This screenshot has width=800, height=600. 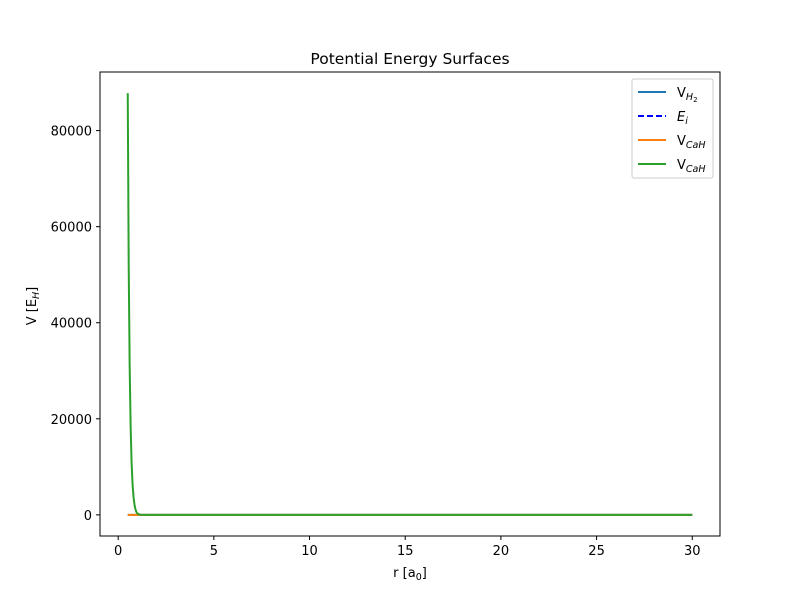 I want to click on legend-frame, so click(x=672, y=128).